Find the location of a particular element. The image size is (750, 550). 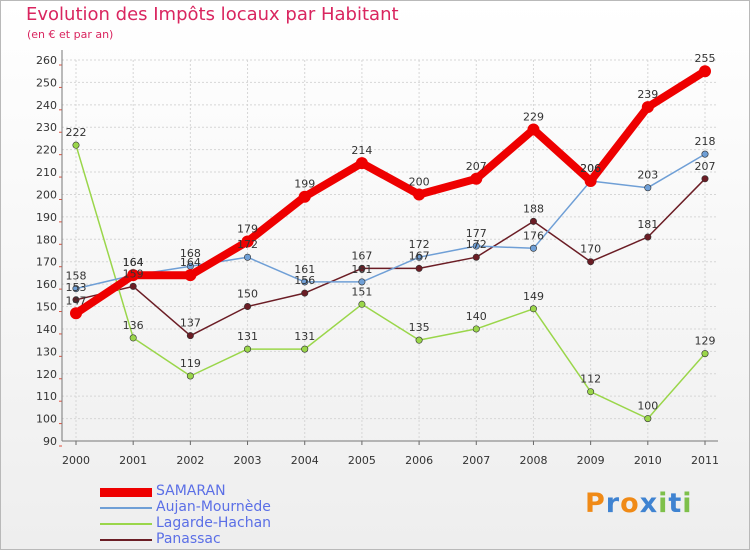

data-label-lagarde-hachan: 112 is located at coordinates (590, 379).